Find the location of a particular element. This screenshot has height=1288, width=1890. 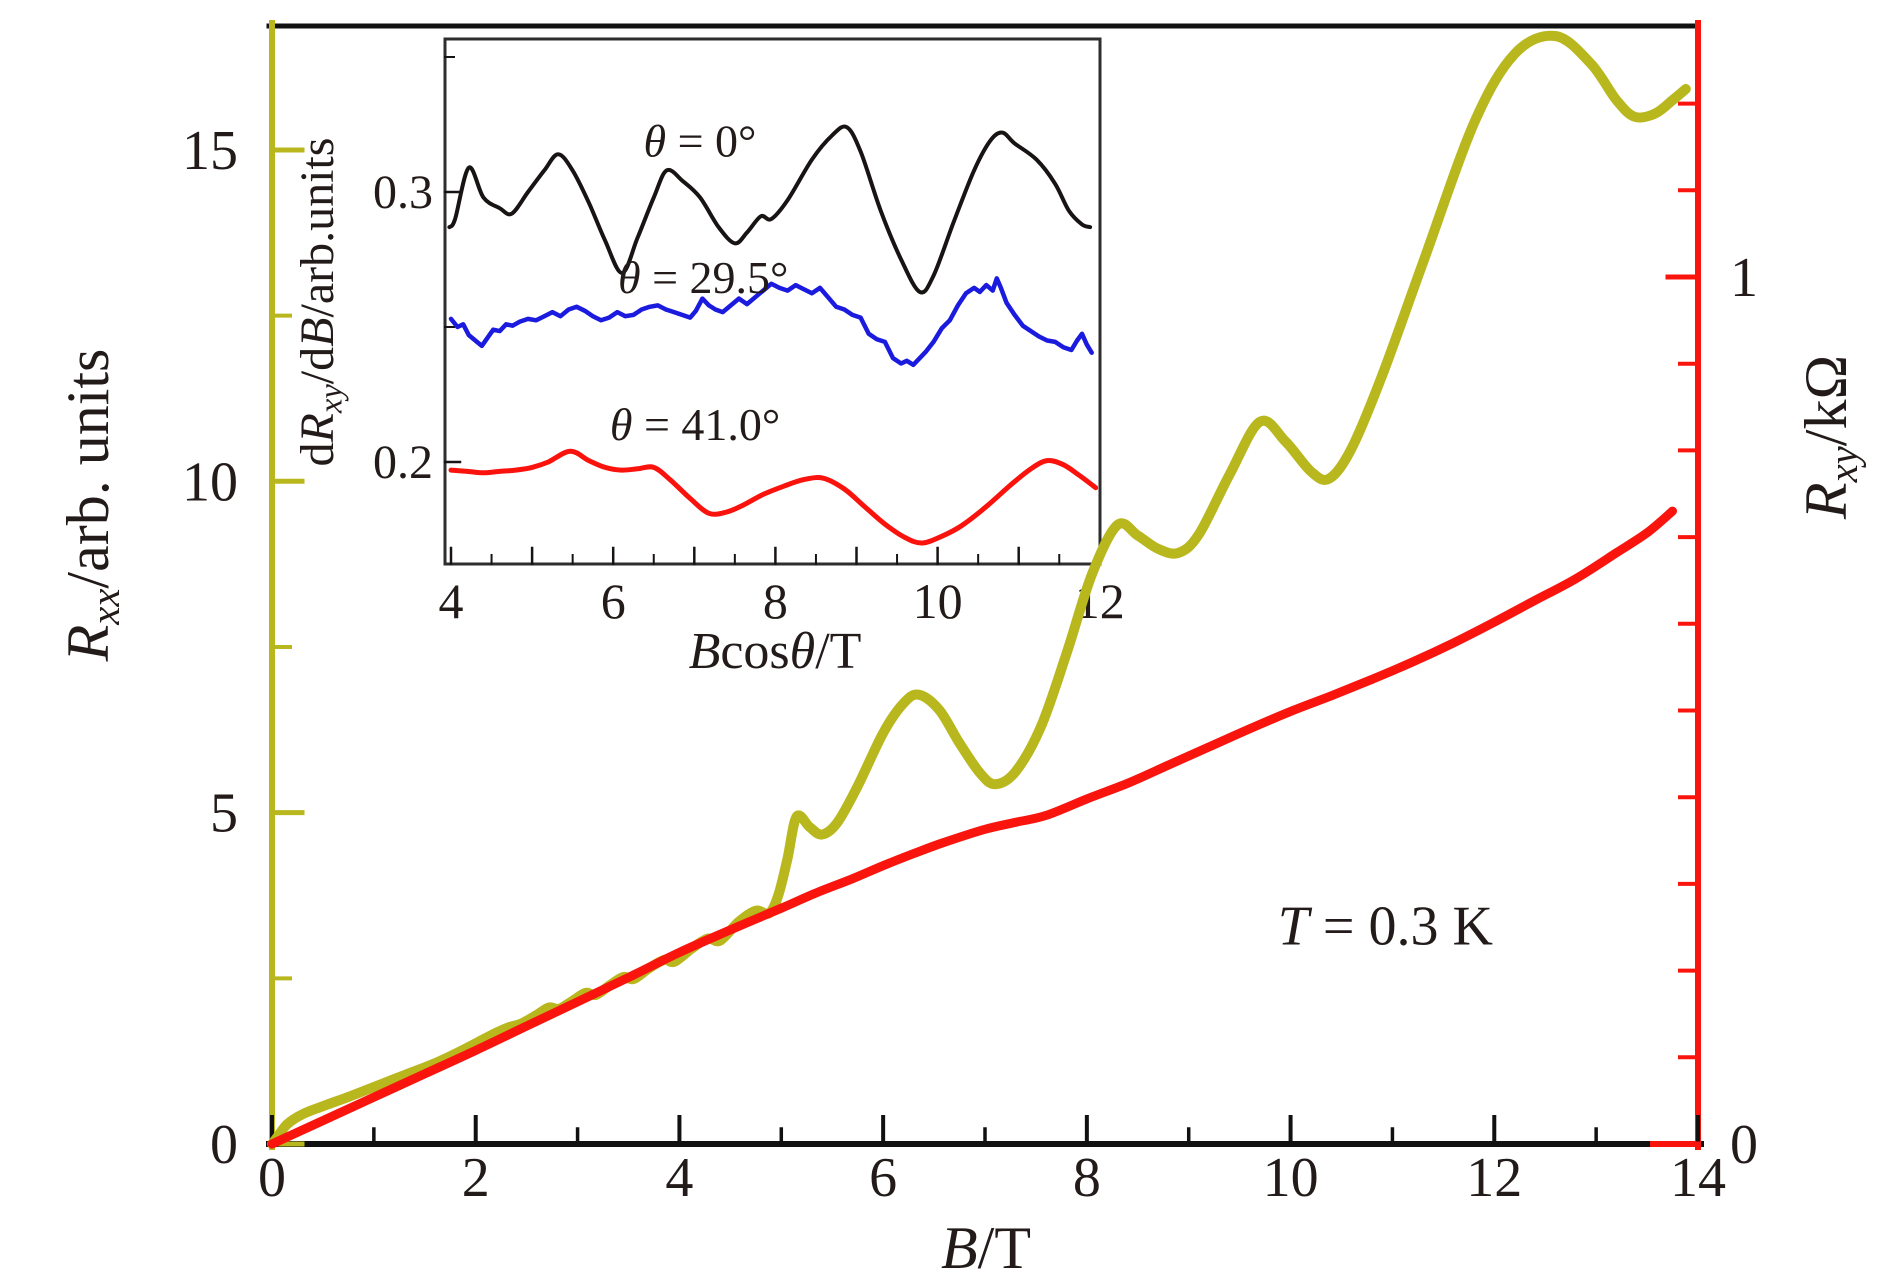

label-segment: 0.2 is located at coordinates (403, 462).